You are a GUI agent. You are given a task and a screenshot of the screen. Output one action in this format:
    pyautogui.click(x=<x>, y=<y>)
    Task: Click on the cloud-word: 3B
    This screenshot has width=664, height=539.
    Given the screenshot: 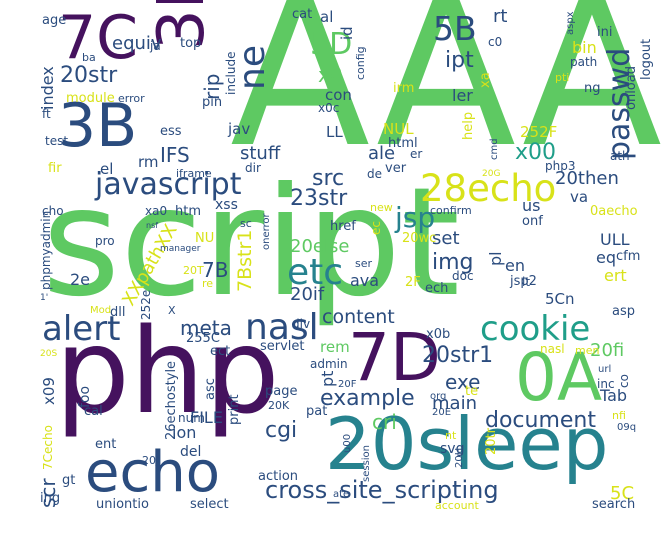 What is the action you would take?
    pyautogui.click(x=98, y=126)
    